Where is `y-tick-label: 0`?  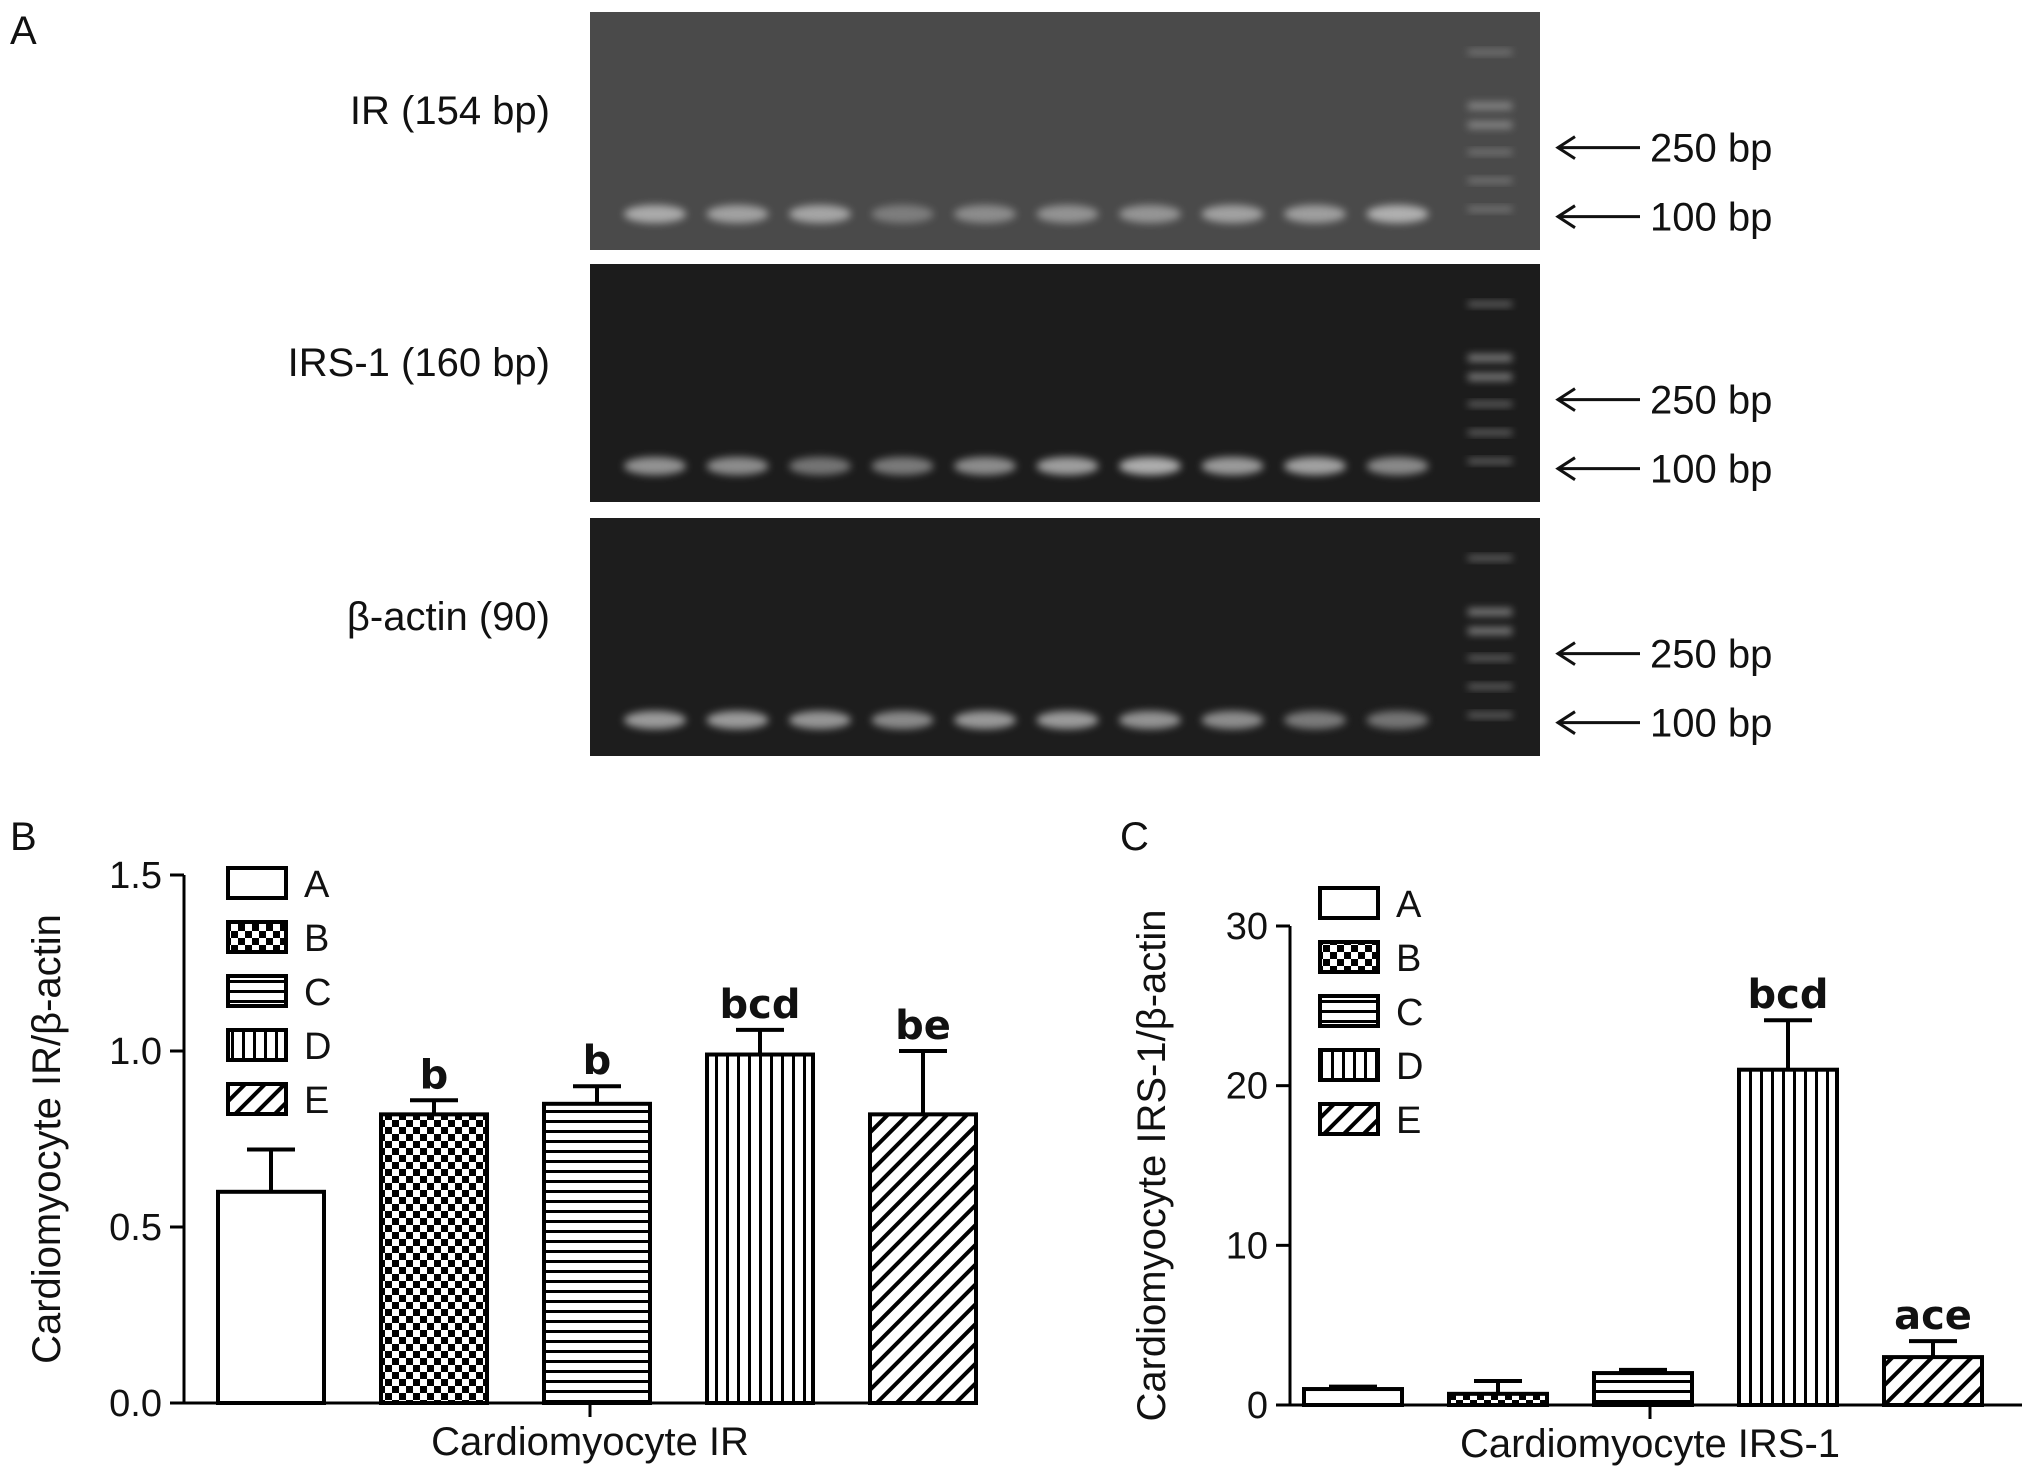
y-tick-label: 0 is located at coordinates (1257, 1406).